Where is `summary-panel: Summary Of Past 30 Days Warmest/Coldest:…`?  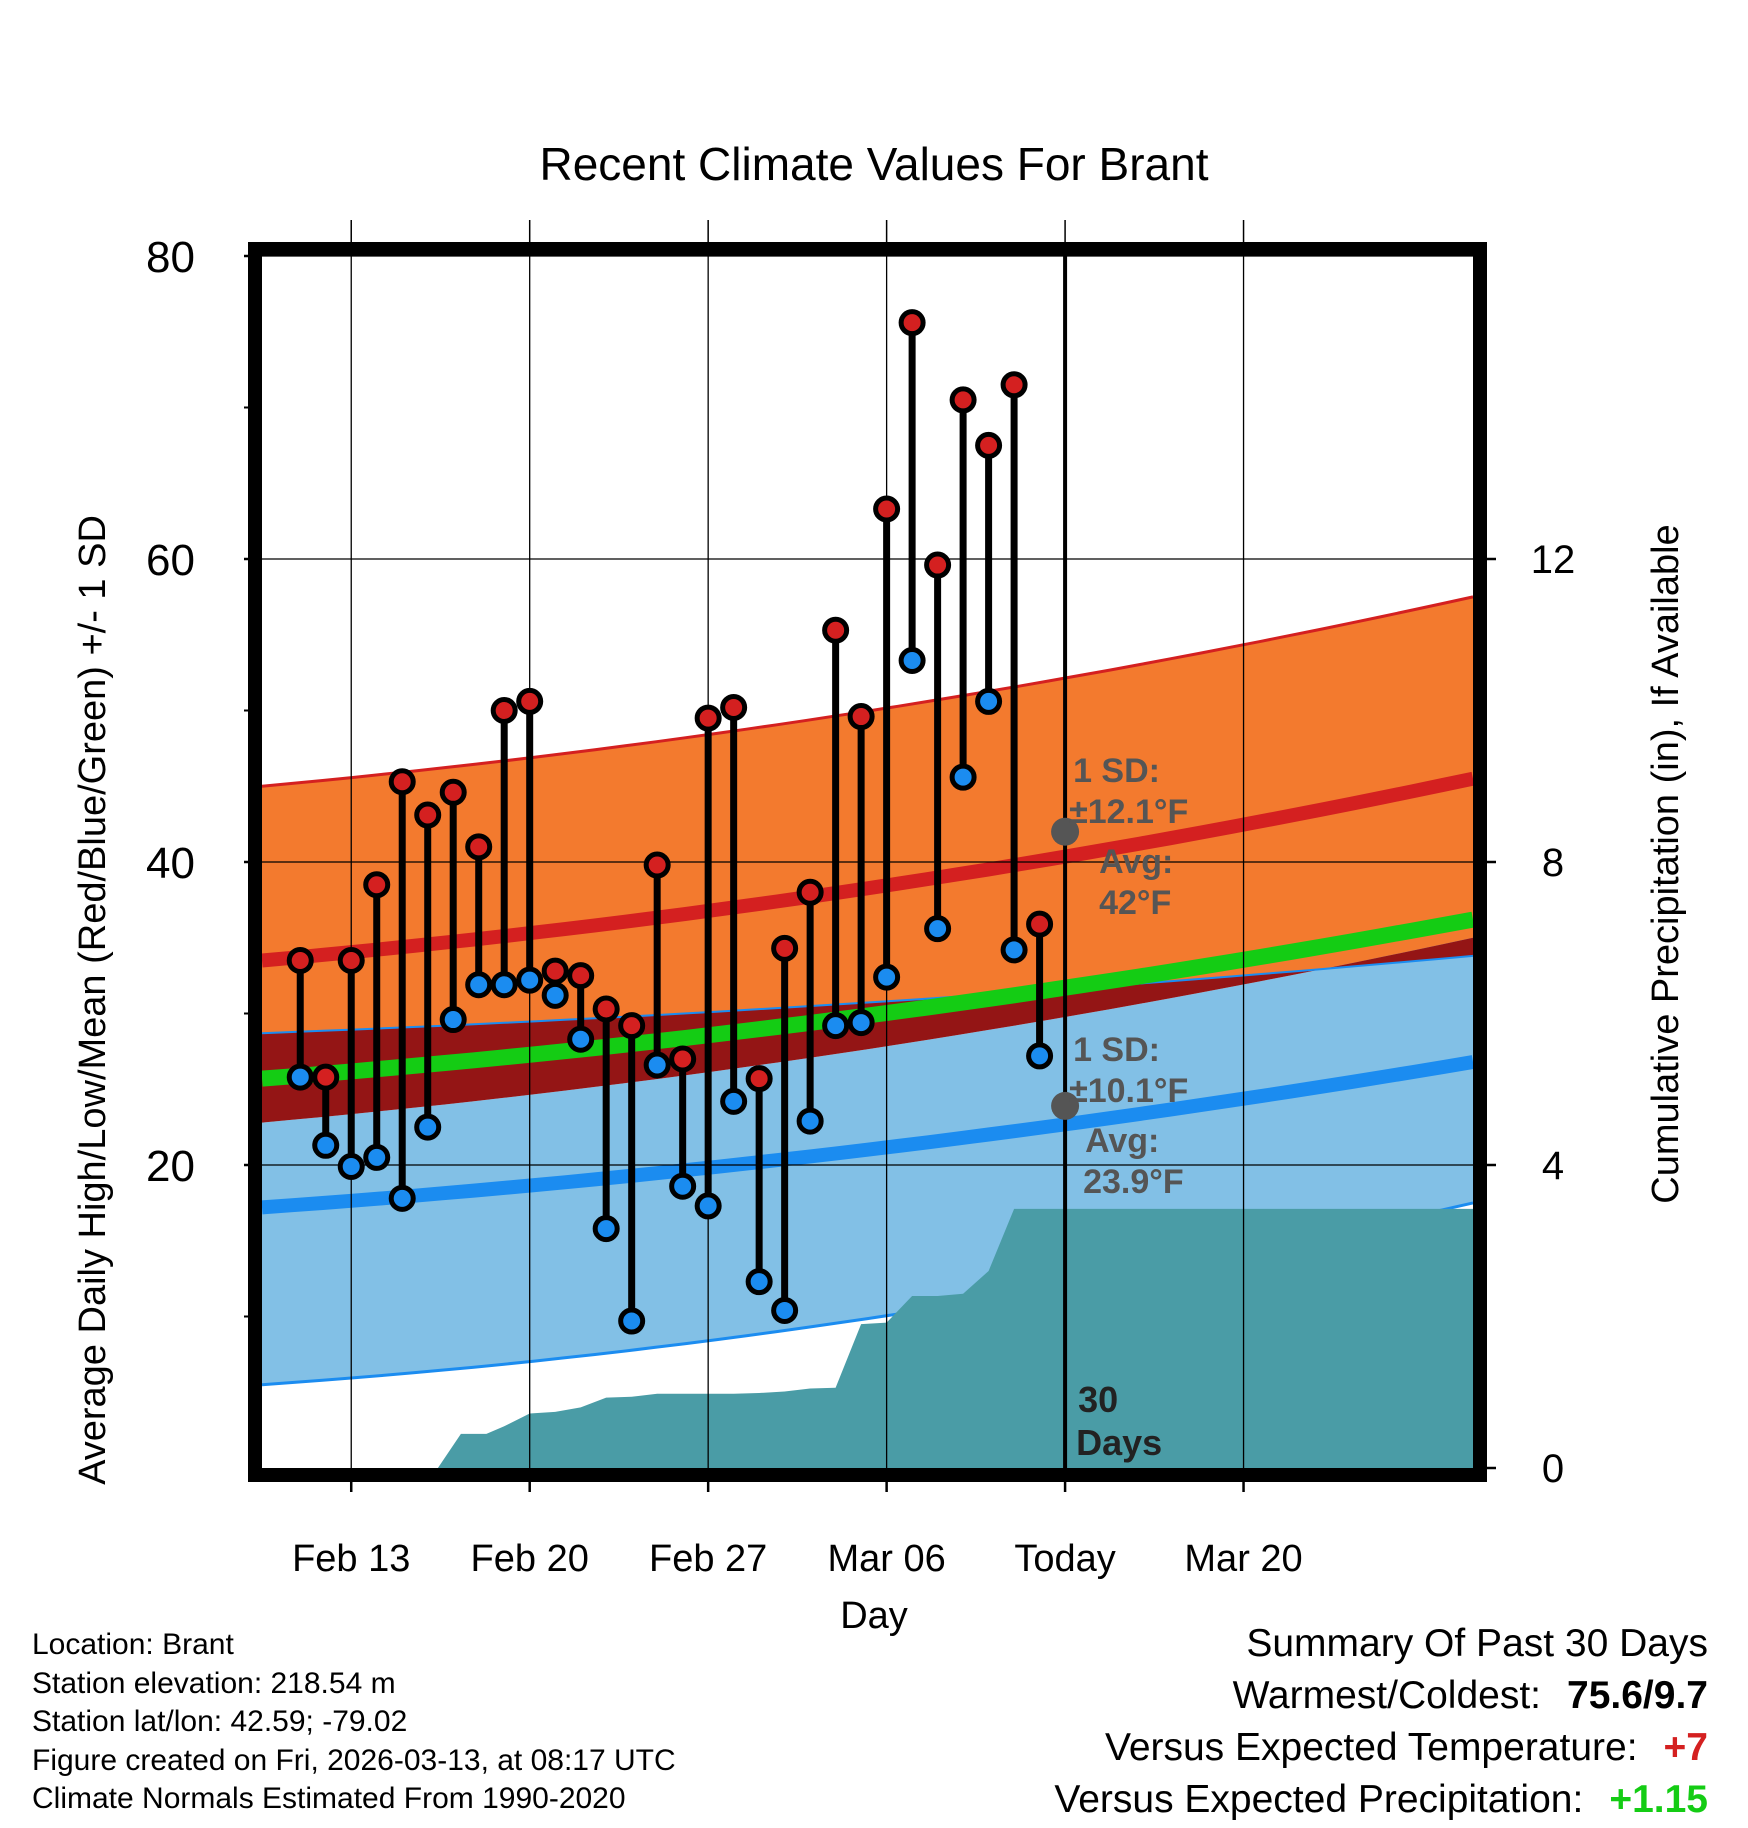
summary-panel: Summary Of Past 30 Days Warmest/Coldest:… is located at coordinates (1381, 1722).